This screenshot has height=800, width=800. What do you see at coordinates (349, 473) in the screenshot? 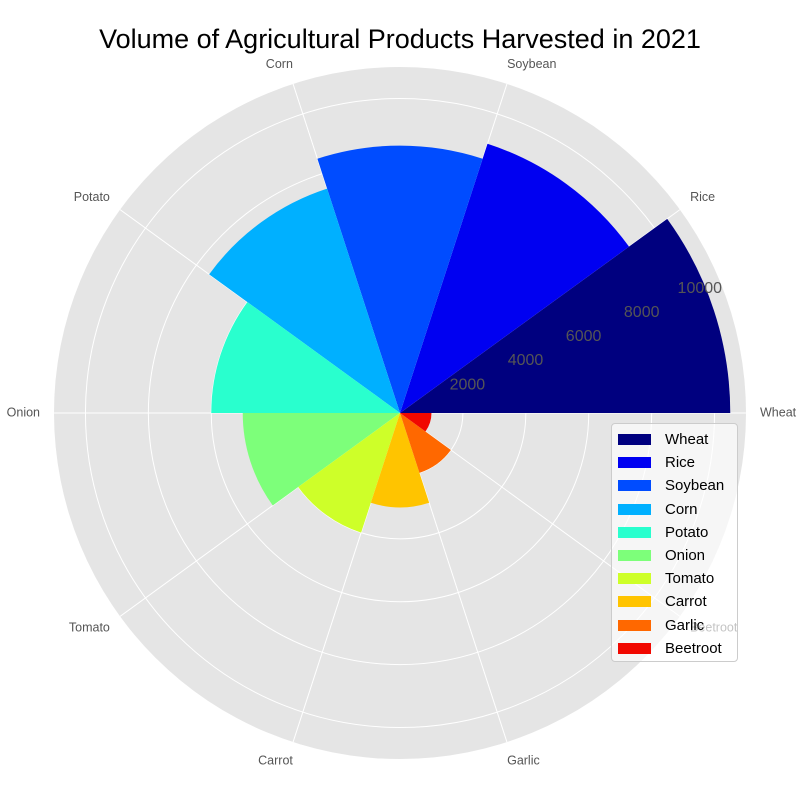
I see `bar-tomato` at bounding box center [349, 473].